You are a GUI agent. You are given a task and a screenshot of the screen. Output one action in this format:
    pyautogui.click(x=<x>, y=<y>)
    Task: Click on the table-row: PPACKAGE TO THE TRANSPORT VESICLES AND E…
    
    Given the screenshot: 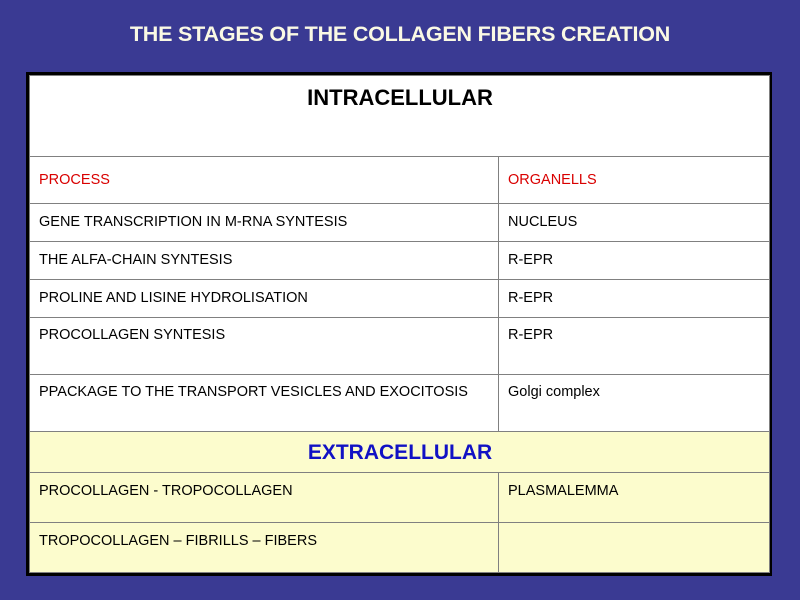 What is the action you would take?
    pyautogui.click(x=400, y=403)
    